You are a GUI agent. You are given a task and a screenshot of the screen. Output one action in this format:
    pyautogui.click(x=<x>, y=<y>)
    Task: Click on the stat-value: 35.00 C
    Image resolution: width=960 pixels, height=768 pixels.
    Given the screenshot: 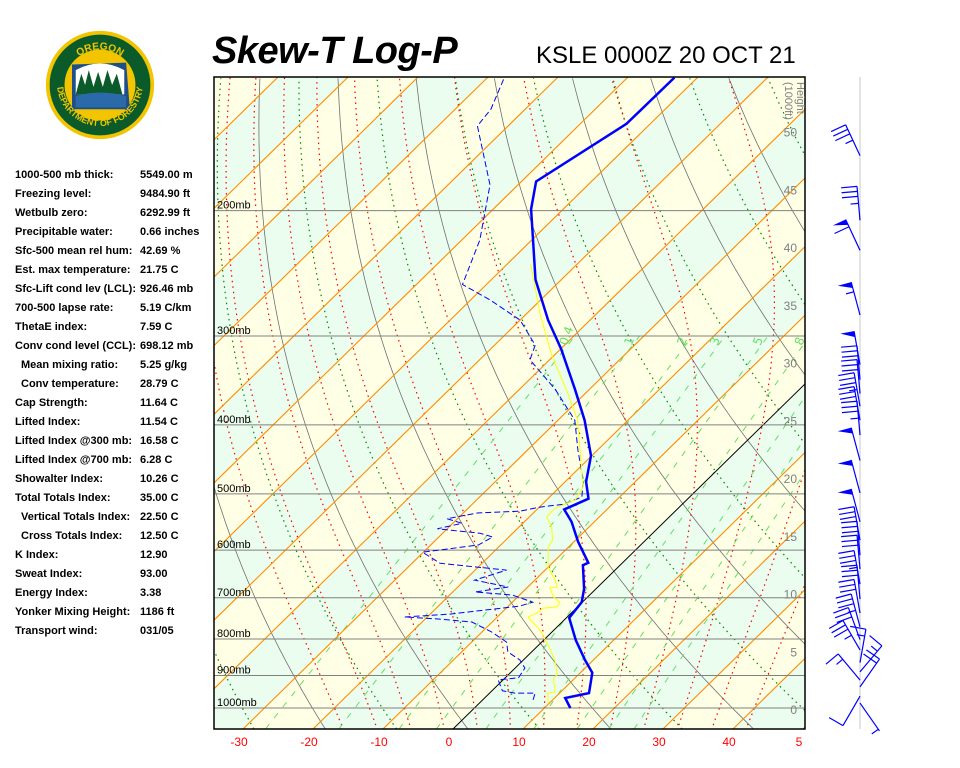 What is the action you would take?
    pyautogui.click(x=159, y=498)
    